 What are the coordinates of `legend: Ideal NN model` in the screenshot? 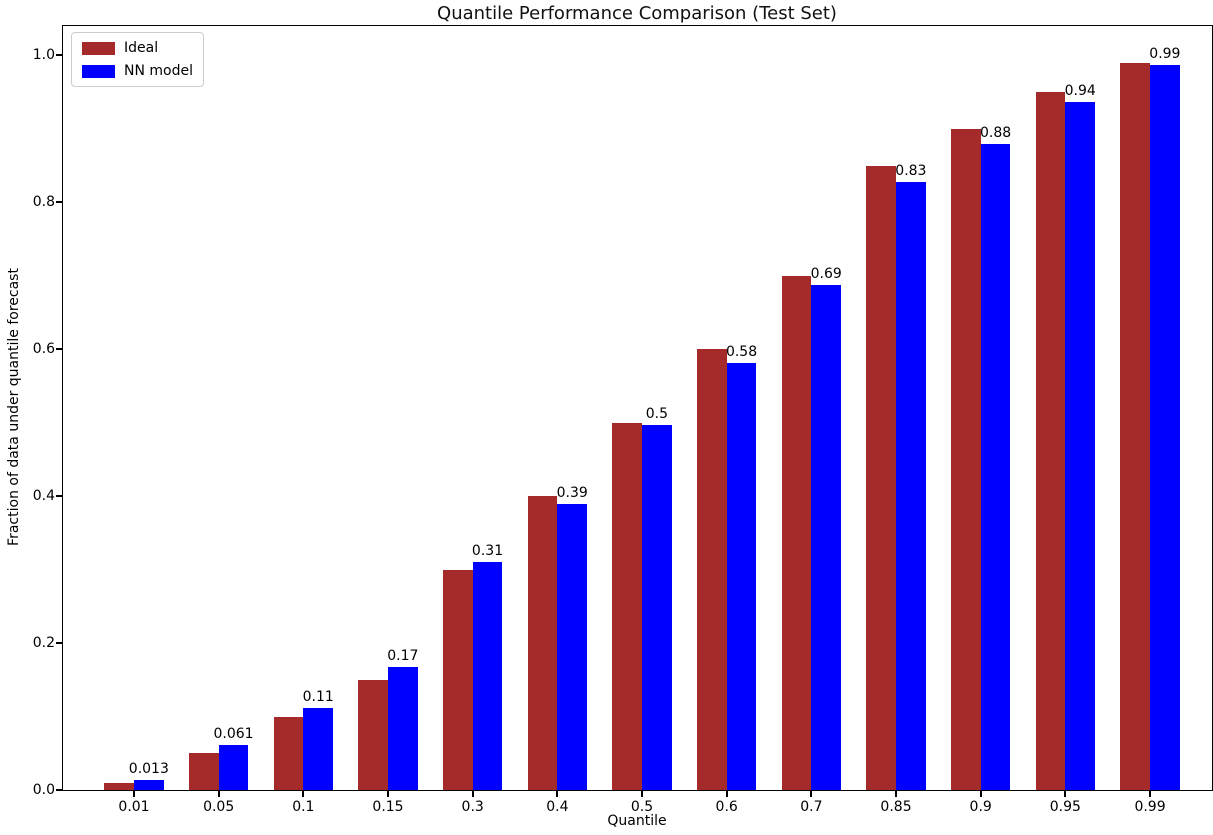 It's located at (137, 59).